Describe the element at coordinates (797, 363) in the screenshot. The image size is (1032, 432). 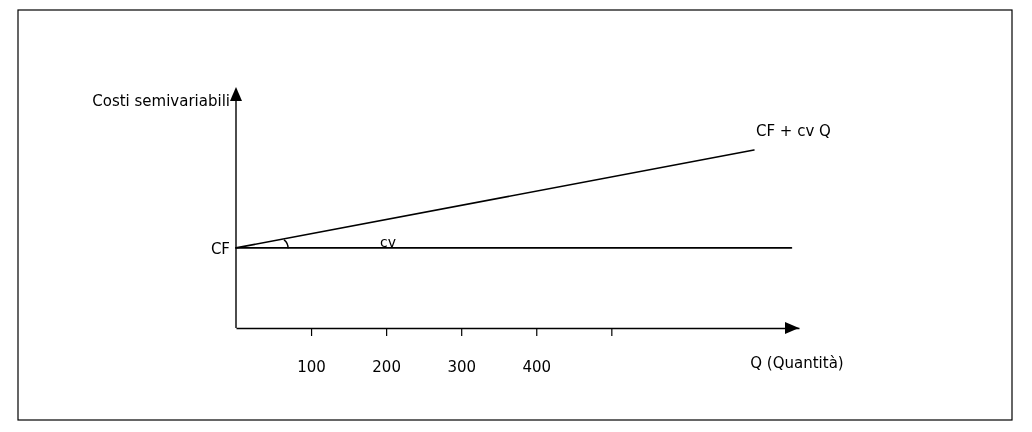
I see `x-axis-title: Q (Quantità)` at that location.